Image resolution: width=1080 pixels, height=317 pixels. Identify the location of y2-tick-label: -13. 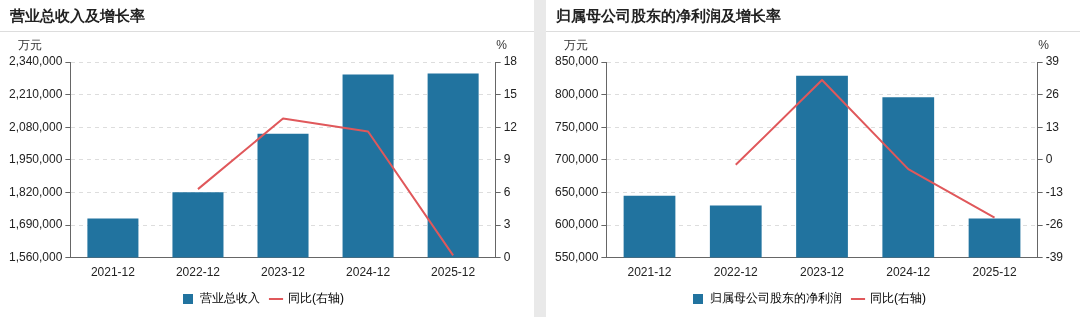
(1054, 191).